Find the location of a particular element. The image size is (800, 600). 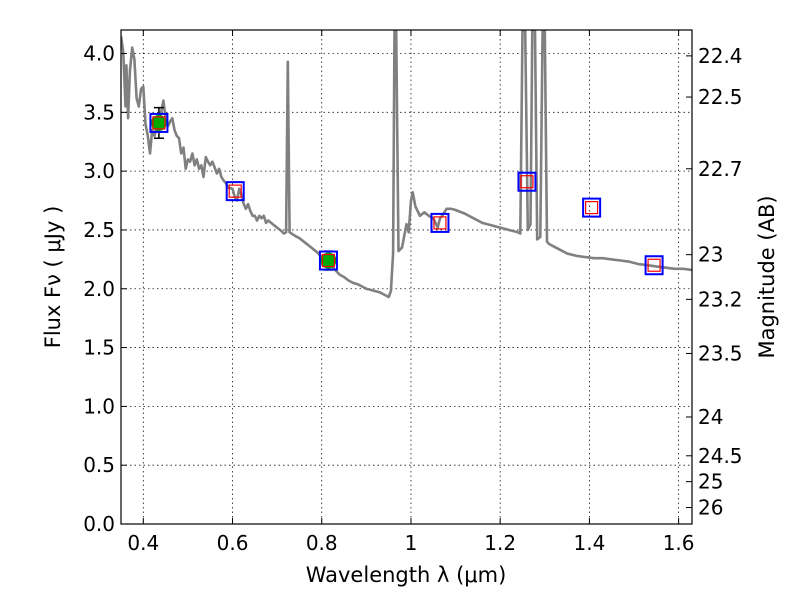

right-tick-label: 23.5 is located at coordinates (720, 353).